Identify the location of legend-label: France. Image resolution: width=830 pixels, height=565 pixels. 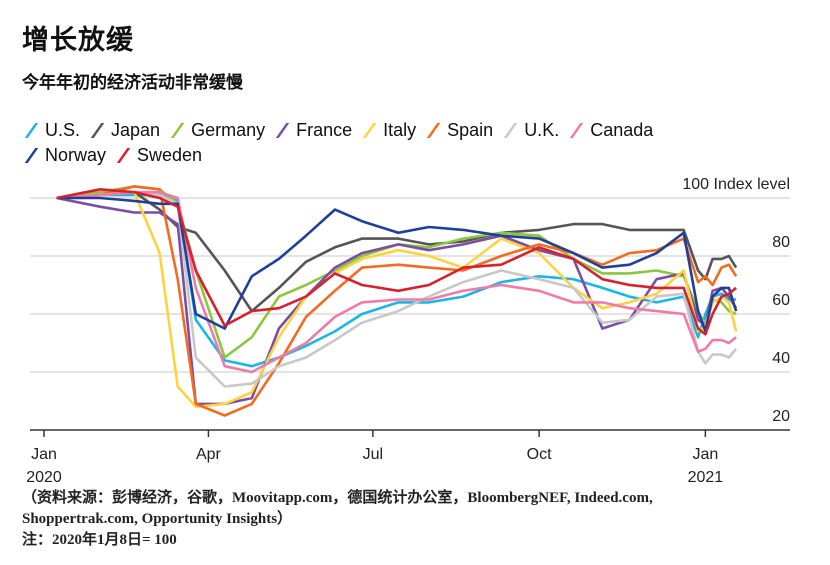
(324, 130).